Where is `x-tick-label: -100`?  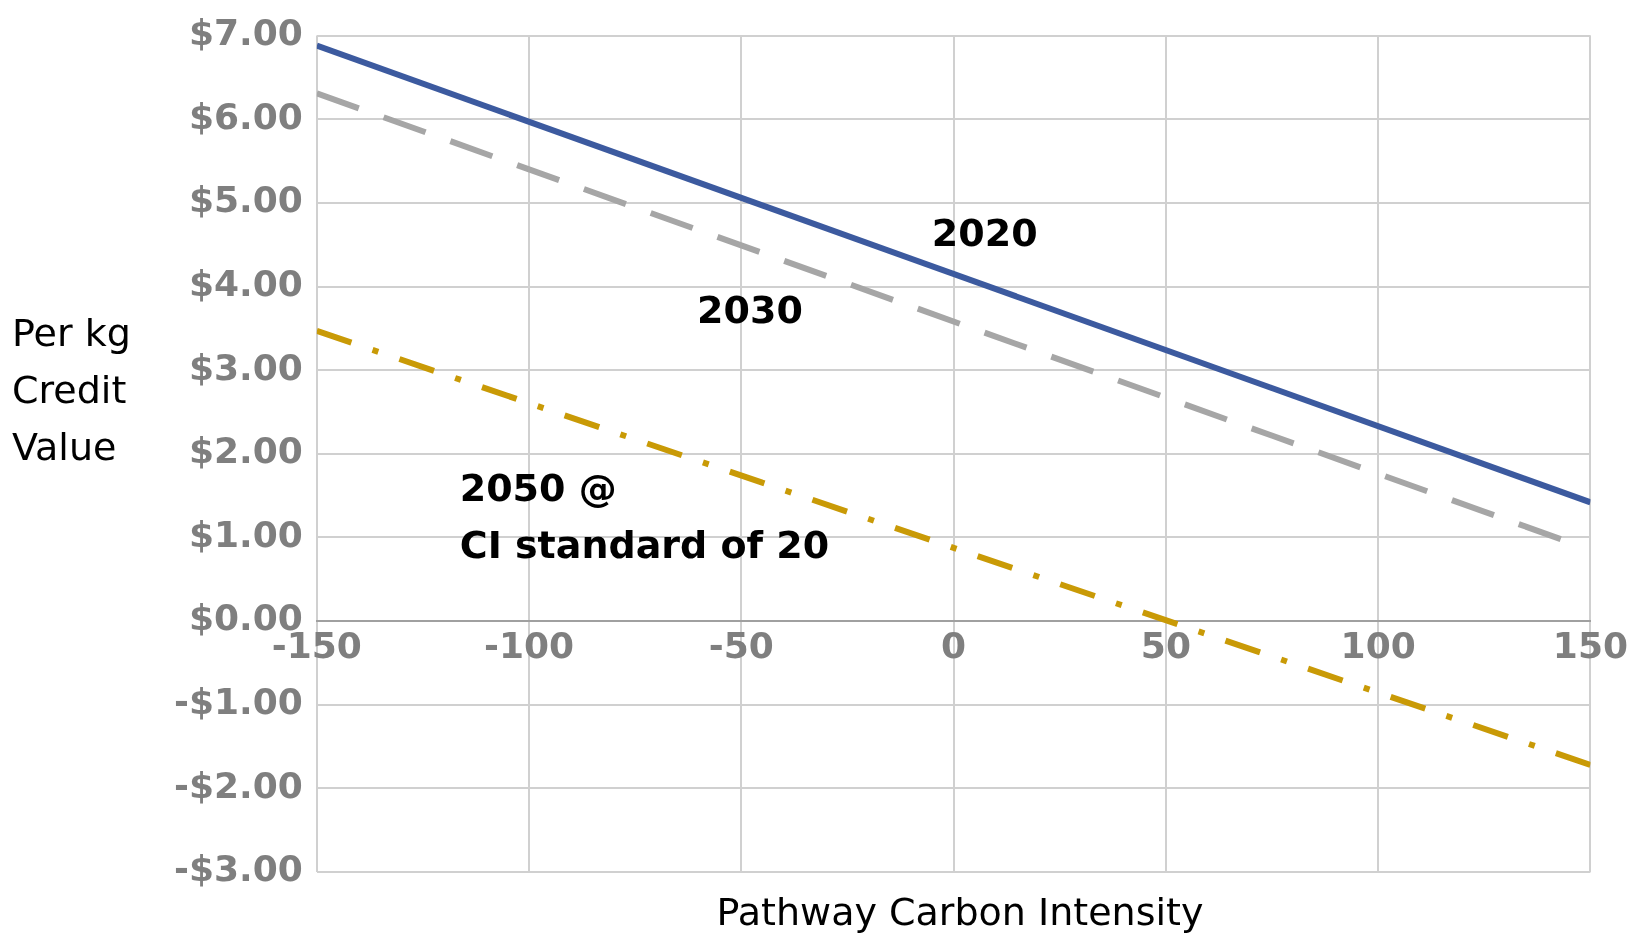 x-tick-label: -100 is located at coordinates (529, 646).